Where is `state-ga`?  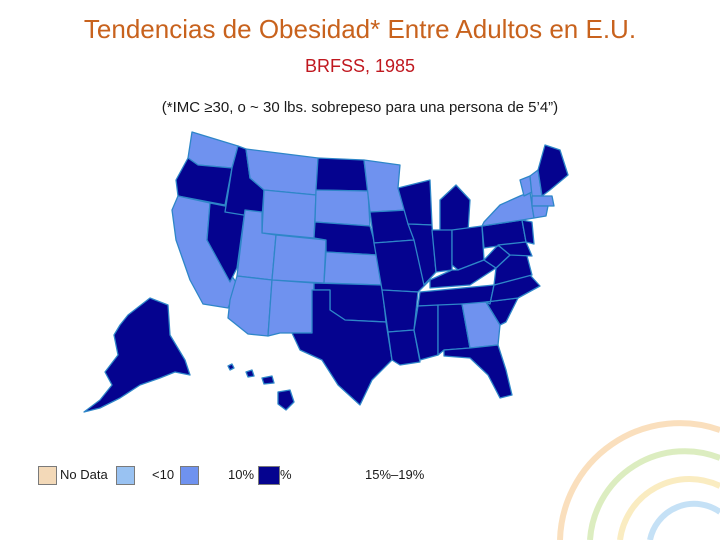
state-ga is located at coordinates (481, 325).